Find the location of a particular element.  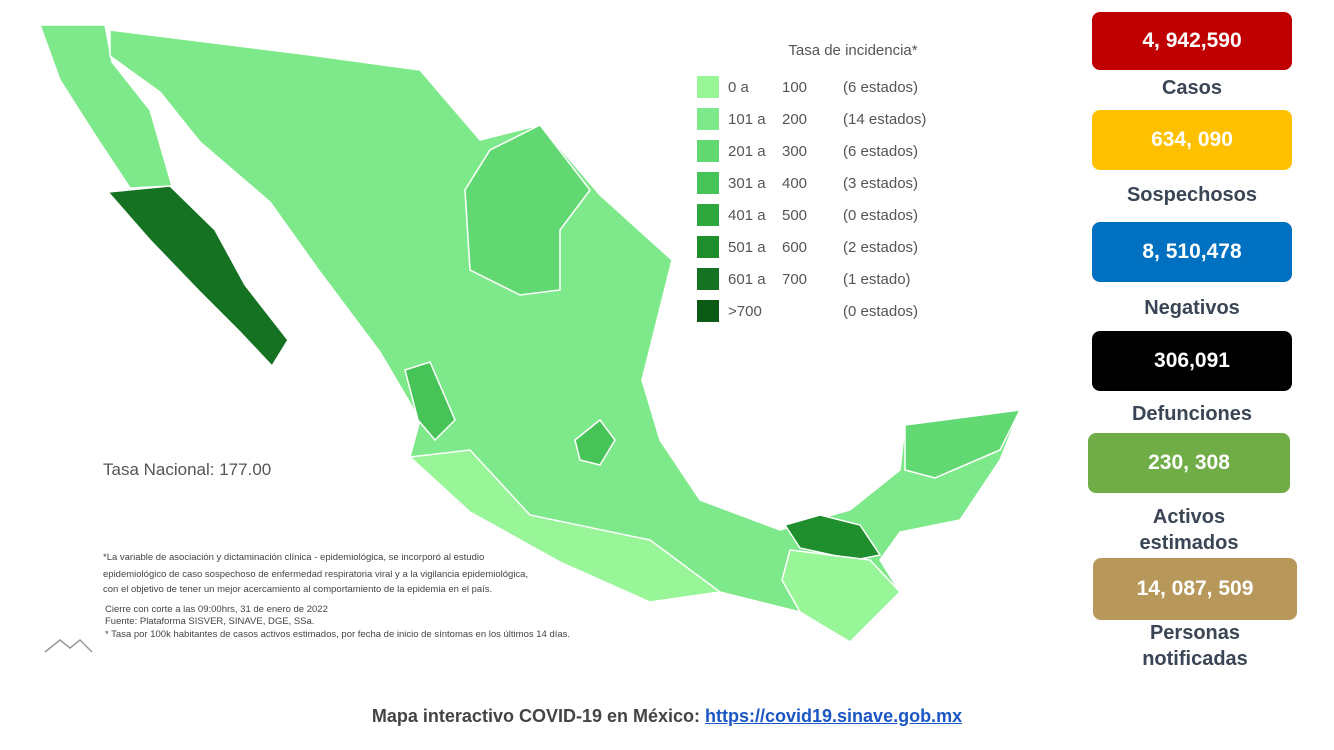

stat-label: Negativos is located at coordinates (1192, 308).